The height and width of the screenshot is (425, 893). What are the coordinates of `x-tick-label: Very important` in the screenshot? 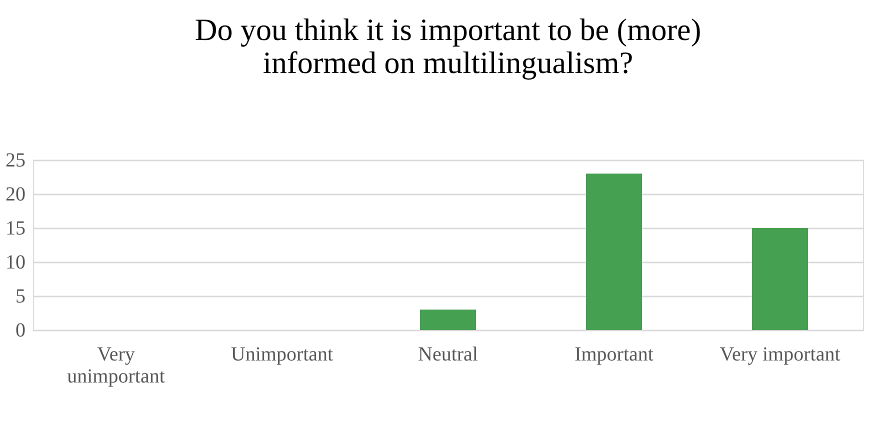 It's located at (780, 355).